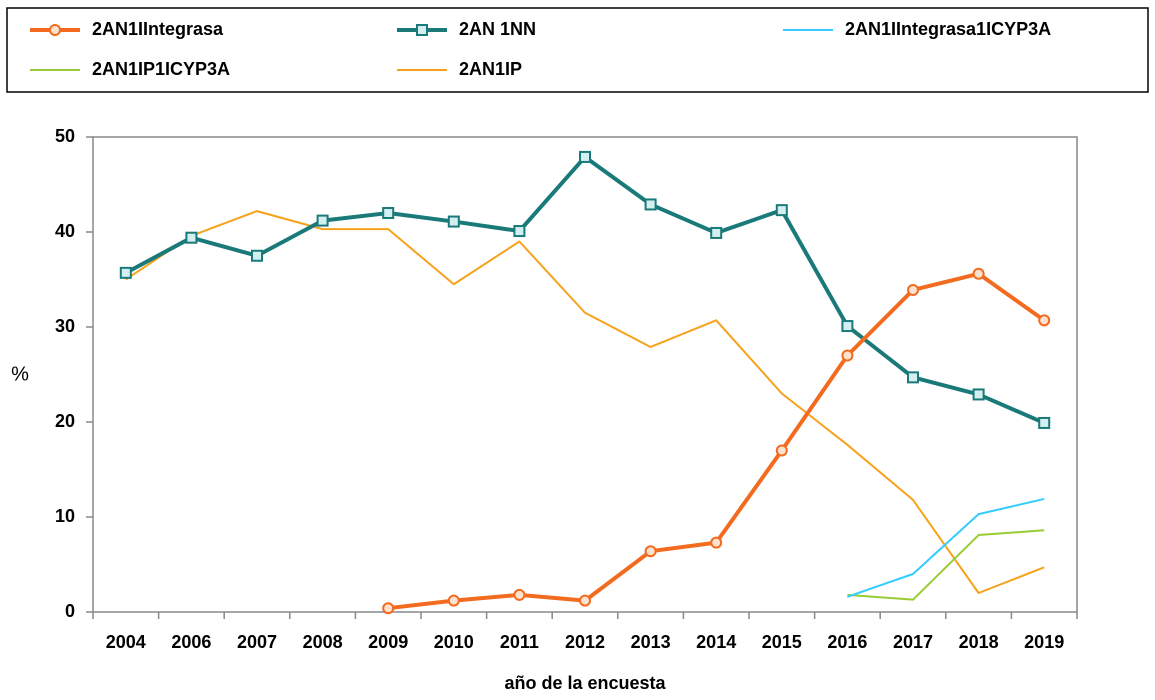  What do you see at coordinates (490, 69) in the screenshot?
I see `legend-label: 2AN1IP` at bounding box center [490, 69].